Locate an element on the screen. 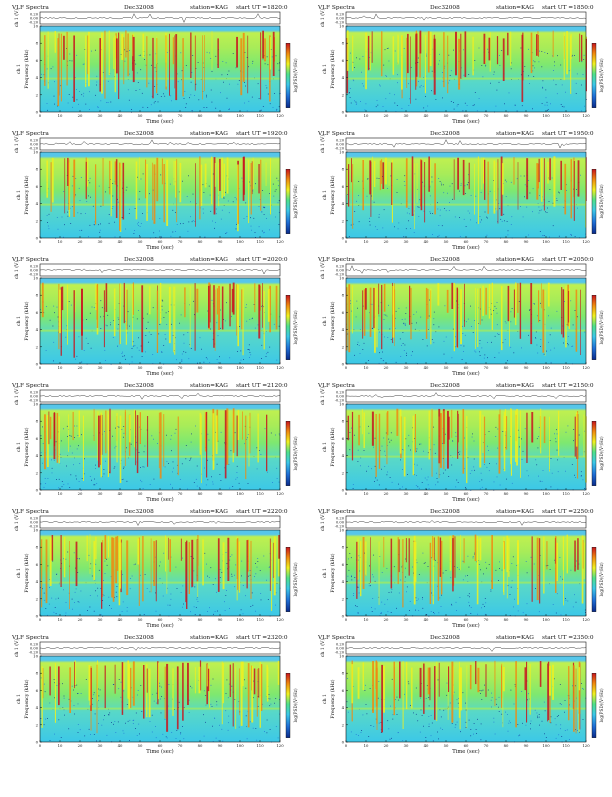 This screenshot has width=612, height=797. time-tick-label: 110 is located at coordinates (260, 619).